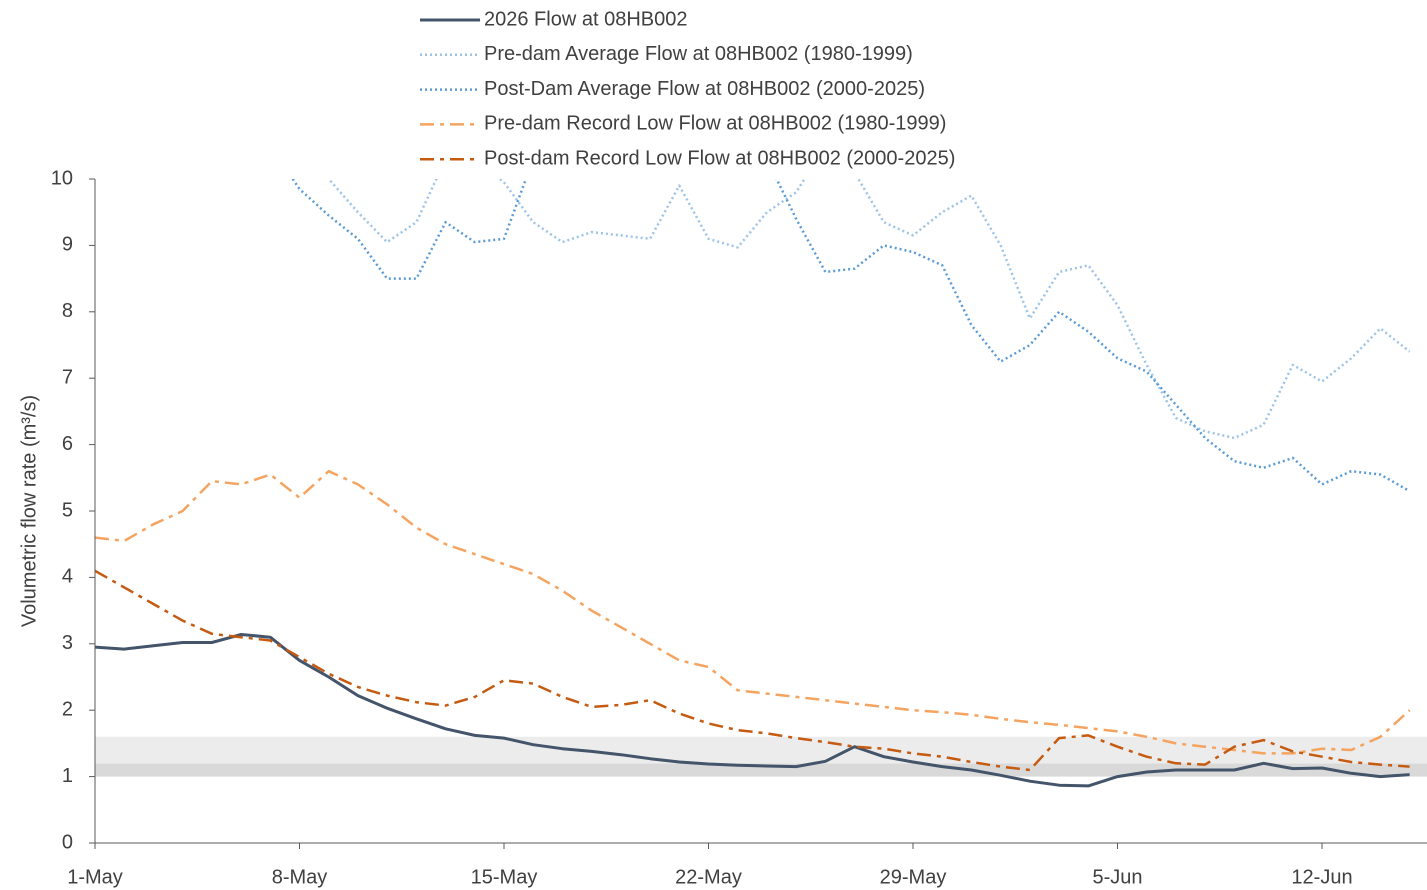 Image resolution: width=1427 pixels, height=890 pixels. I want to click on y-tick-label: 2, so click(67, 709).